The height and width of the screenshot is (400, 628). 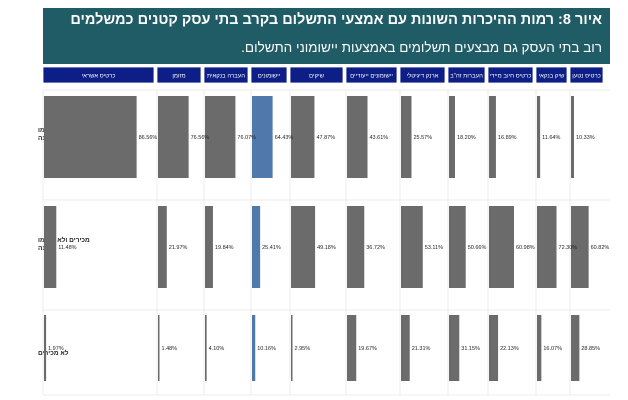 I want to click on data-label: 60.98%, so click(x=525, y=248).